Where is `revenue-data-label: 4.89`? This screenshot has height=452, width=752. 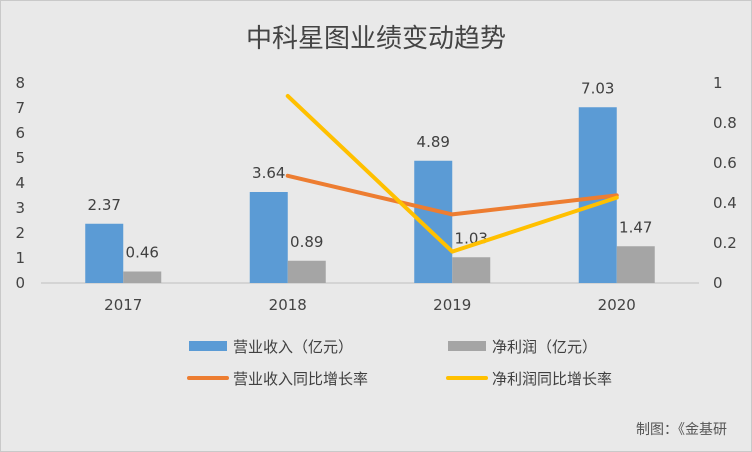
revenue-data-label: 4.89 is located at coordinates (433, 142).